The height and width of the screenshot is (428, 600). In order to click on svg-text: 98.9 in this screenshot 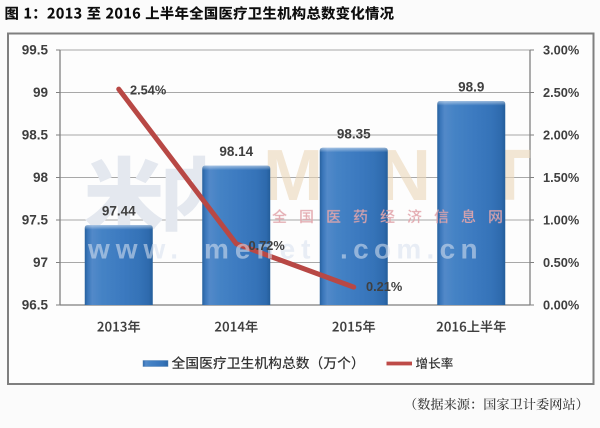, I will do `click(471, 87)`.